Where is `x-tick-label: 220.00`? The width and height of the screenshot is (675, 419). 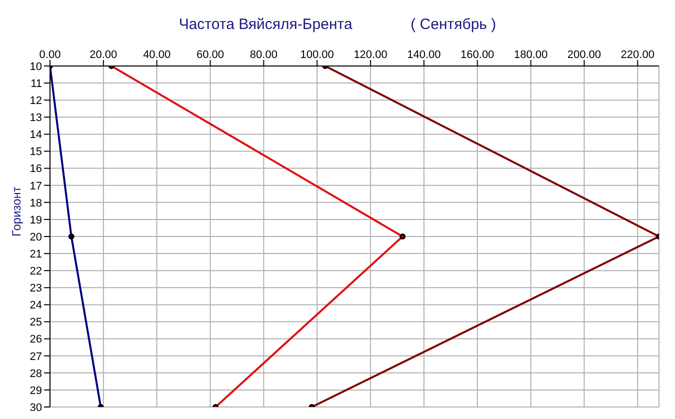 x-tick-label: 220.00 is located at coordinates (637, 55).